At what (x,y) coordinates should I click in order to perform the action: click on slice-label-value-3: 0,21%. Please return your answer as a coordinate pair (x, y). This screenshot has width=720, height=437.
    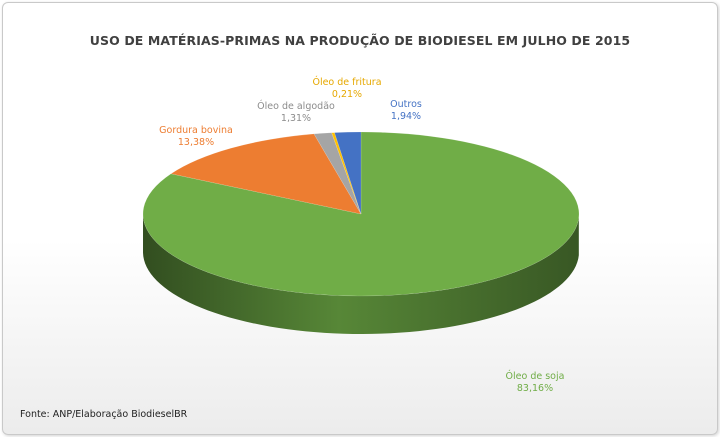
    Looking at the image, I should click on (347, 94).